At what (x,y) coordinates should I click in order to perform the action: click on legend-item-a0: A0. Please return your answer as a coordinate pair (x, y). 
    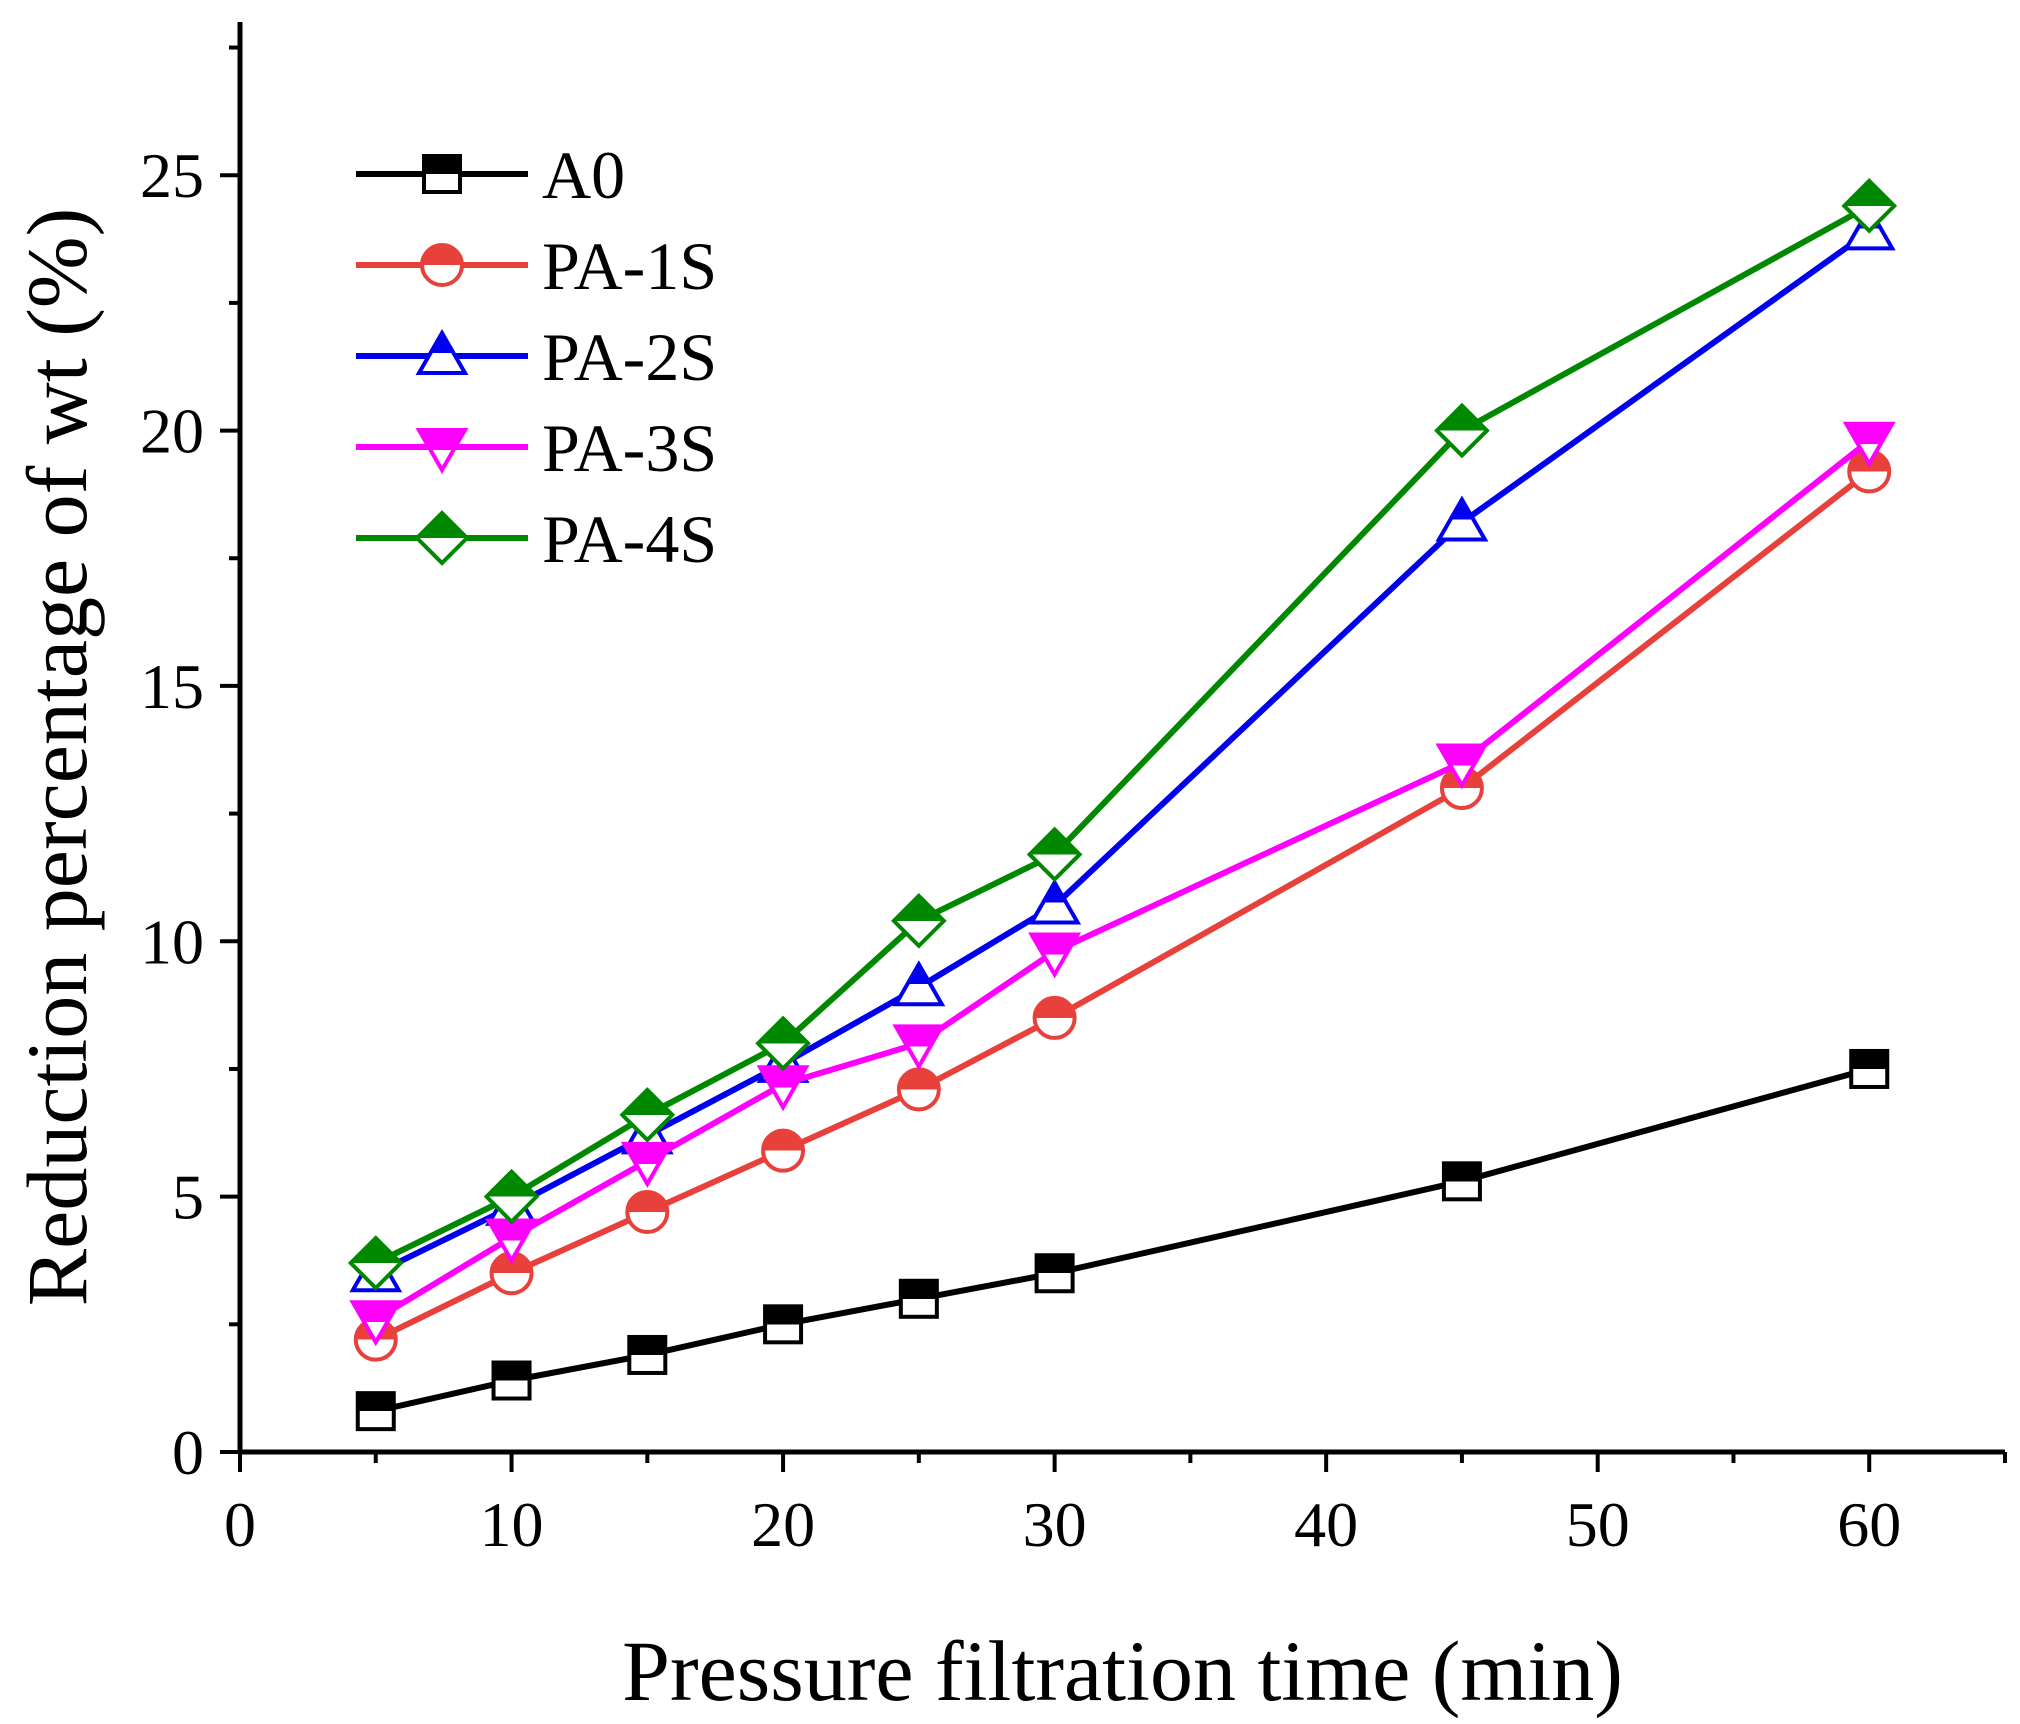
    Looking at the image, I should click on (490, 175).